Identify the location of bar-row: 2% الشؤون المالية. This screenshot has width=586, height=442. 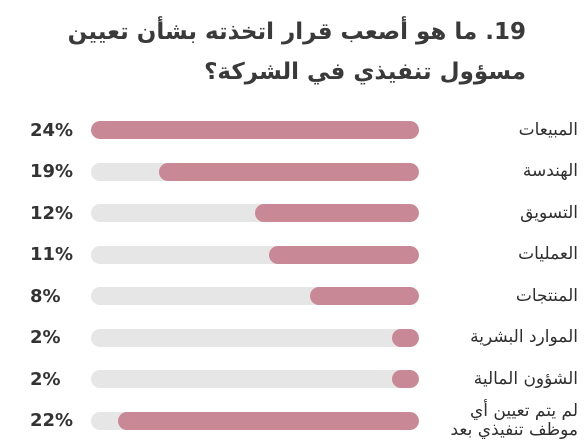
(293, 379).